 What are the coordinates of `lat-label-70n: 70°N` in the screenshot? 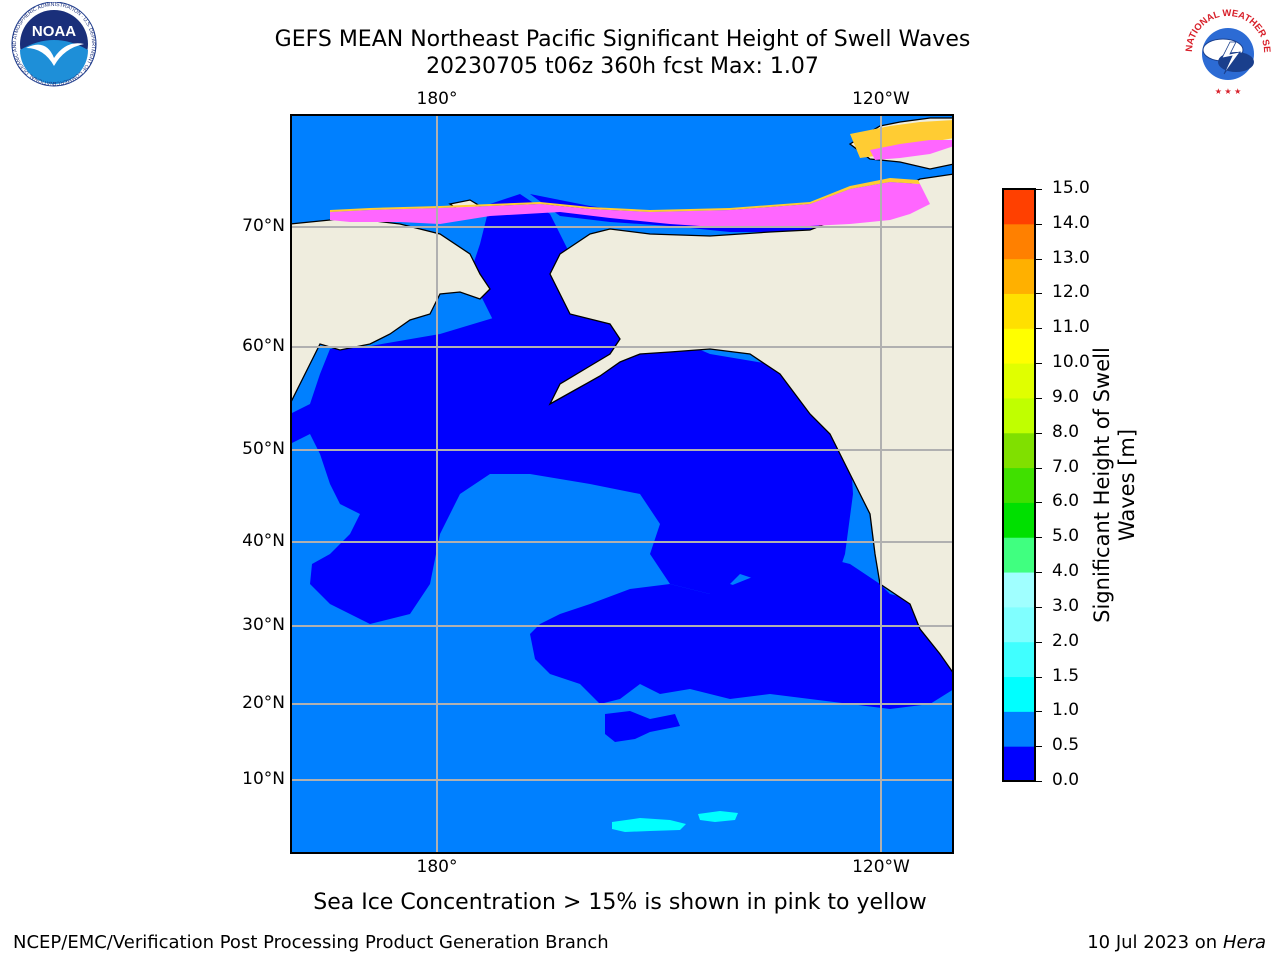 It's located at (263, 226).